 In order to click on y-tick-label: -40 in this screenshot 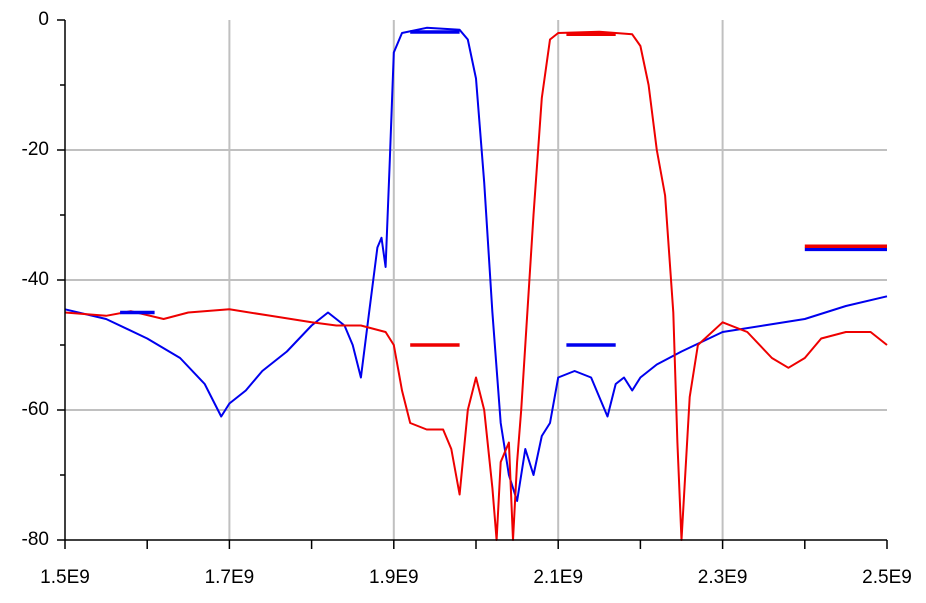, I will do `click(35, 279)`.